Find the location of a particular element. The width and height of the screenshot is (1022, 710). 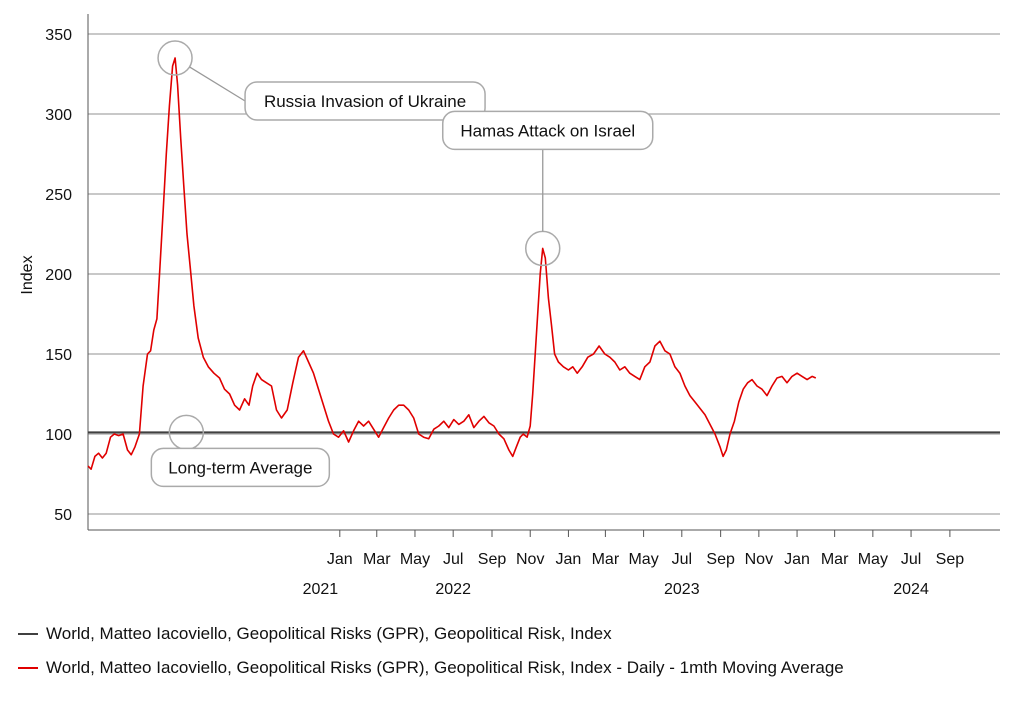

x-year-label-2022: 2022 is located at coordinates (453, 589).